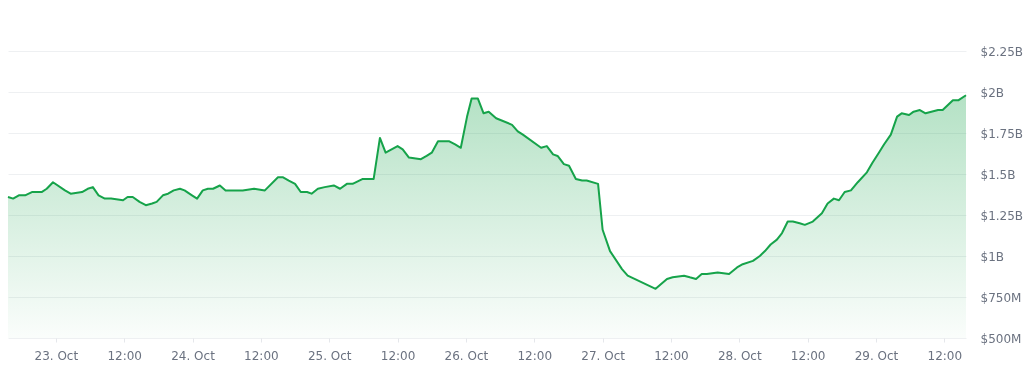  I want to click on y-tick-label: $500M, so click(1001, 338).